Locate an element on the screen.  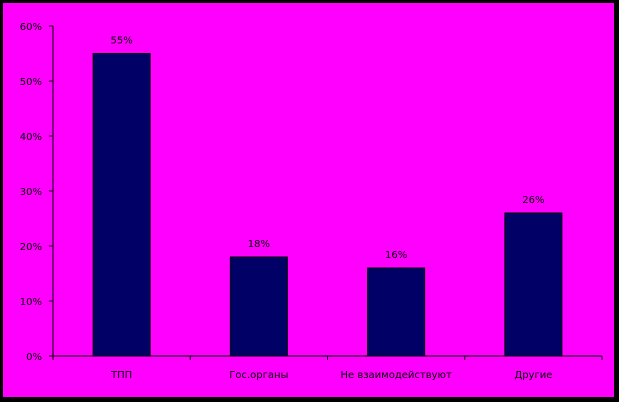
x-category-label: Не взаимодействуют is located at coordinates (395, 375).